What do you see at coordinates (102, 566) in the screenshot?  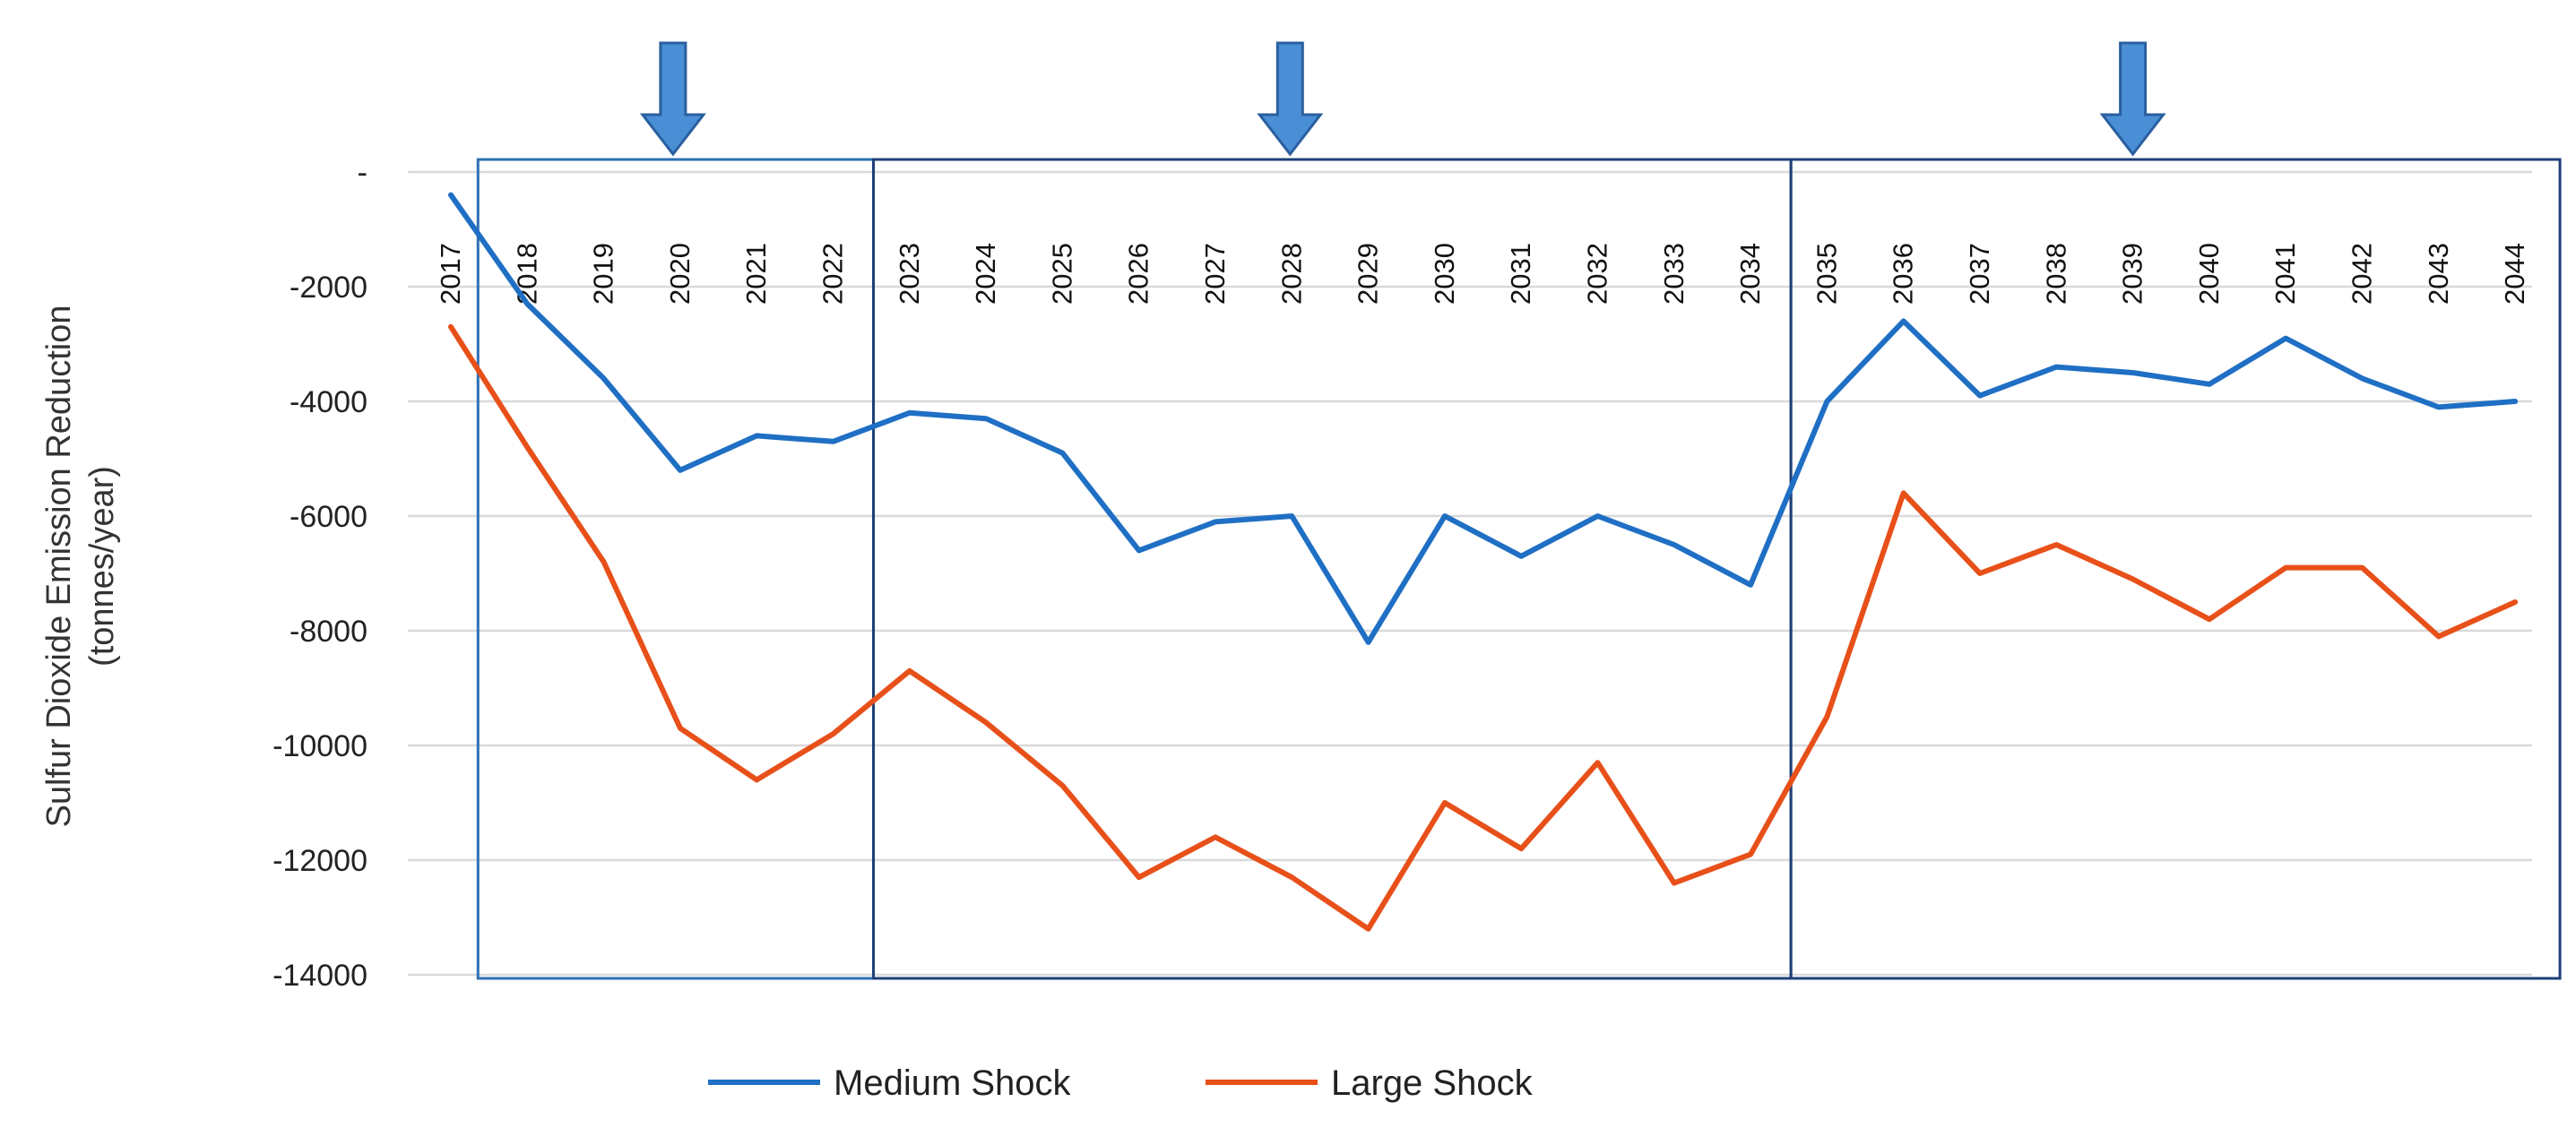 I see `y-axis-title-line2: (tonnes/year)` at bounding box center [102, 566].